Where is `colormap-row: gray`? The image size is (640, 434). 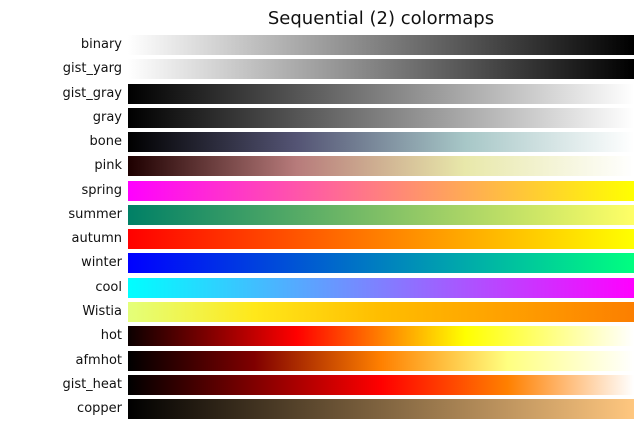 colormap-row: gray is located at coordinates (320, 118).